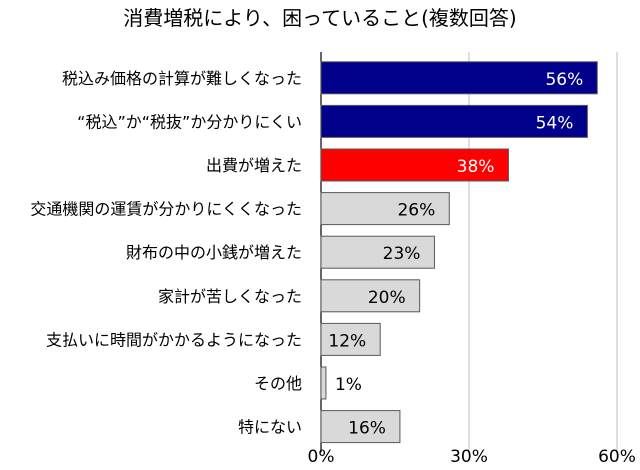  I want to click on category-label: 交通機関の運賃が分かりにくくなった, so click(166, 209).